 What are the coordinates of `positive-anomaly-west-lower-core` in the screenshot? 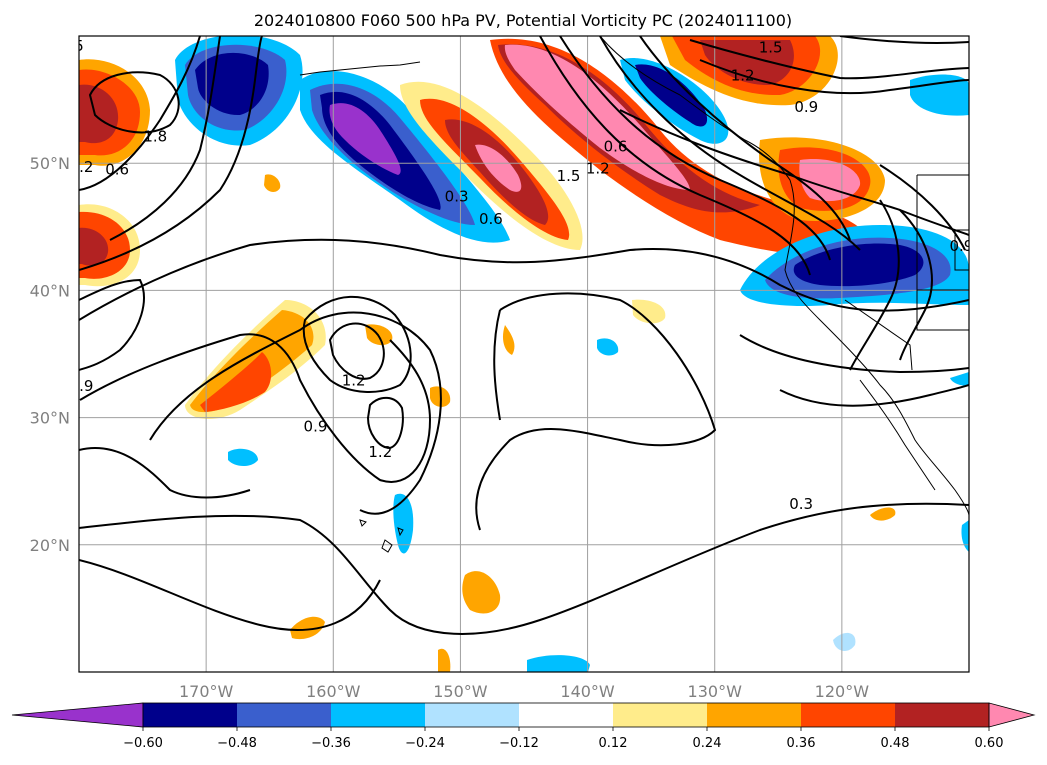 It's located at (94, 246).